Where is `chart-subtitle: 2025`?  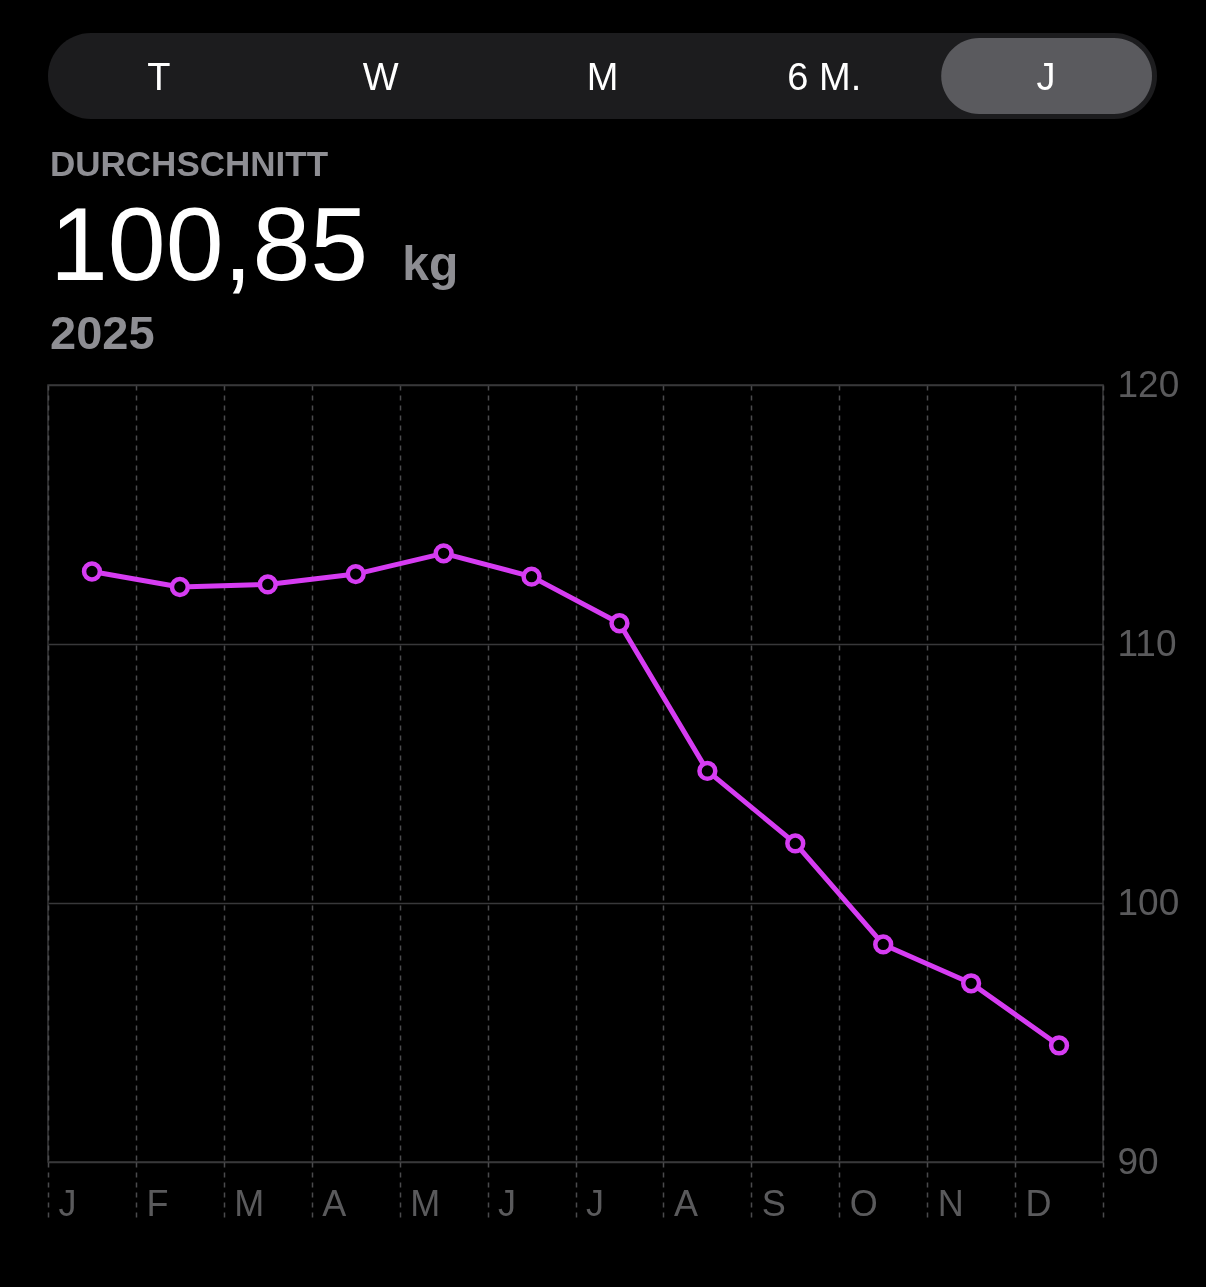
chart-subtitle: 2025 is located at coordinates (102, 332).